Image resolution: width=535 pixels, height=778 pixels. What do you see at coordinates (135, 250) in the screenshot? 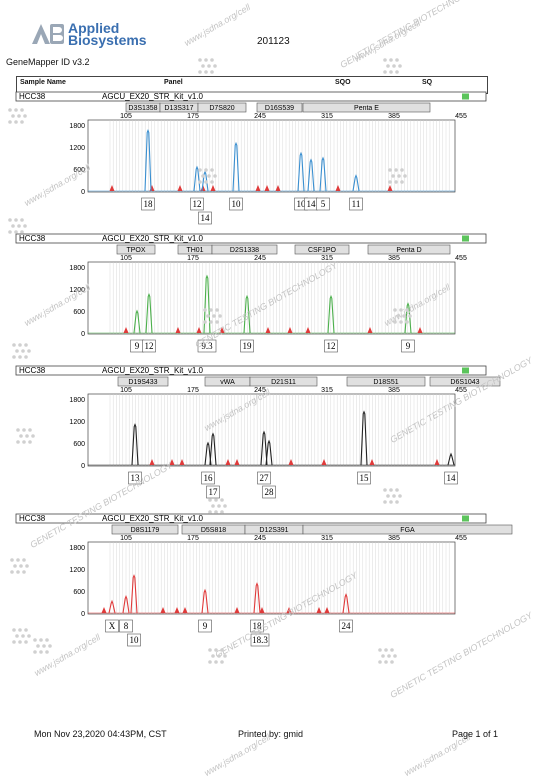
I see `marker-label: TPOX` at bounding box center [135, 250].